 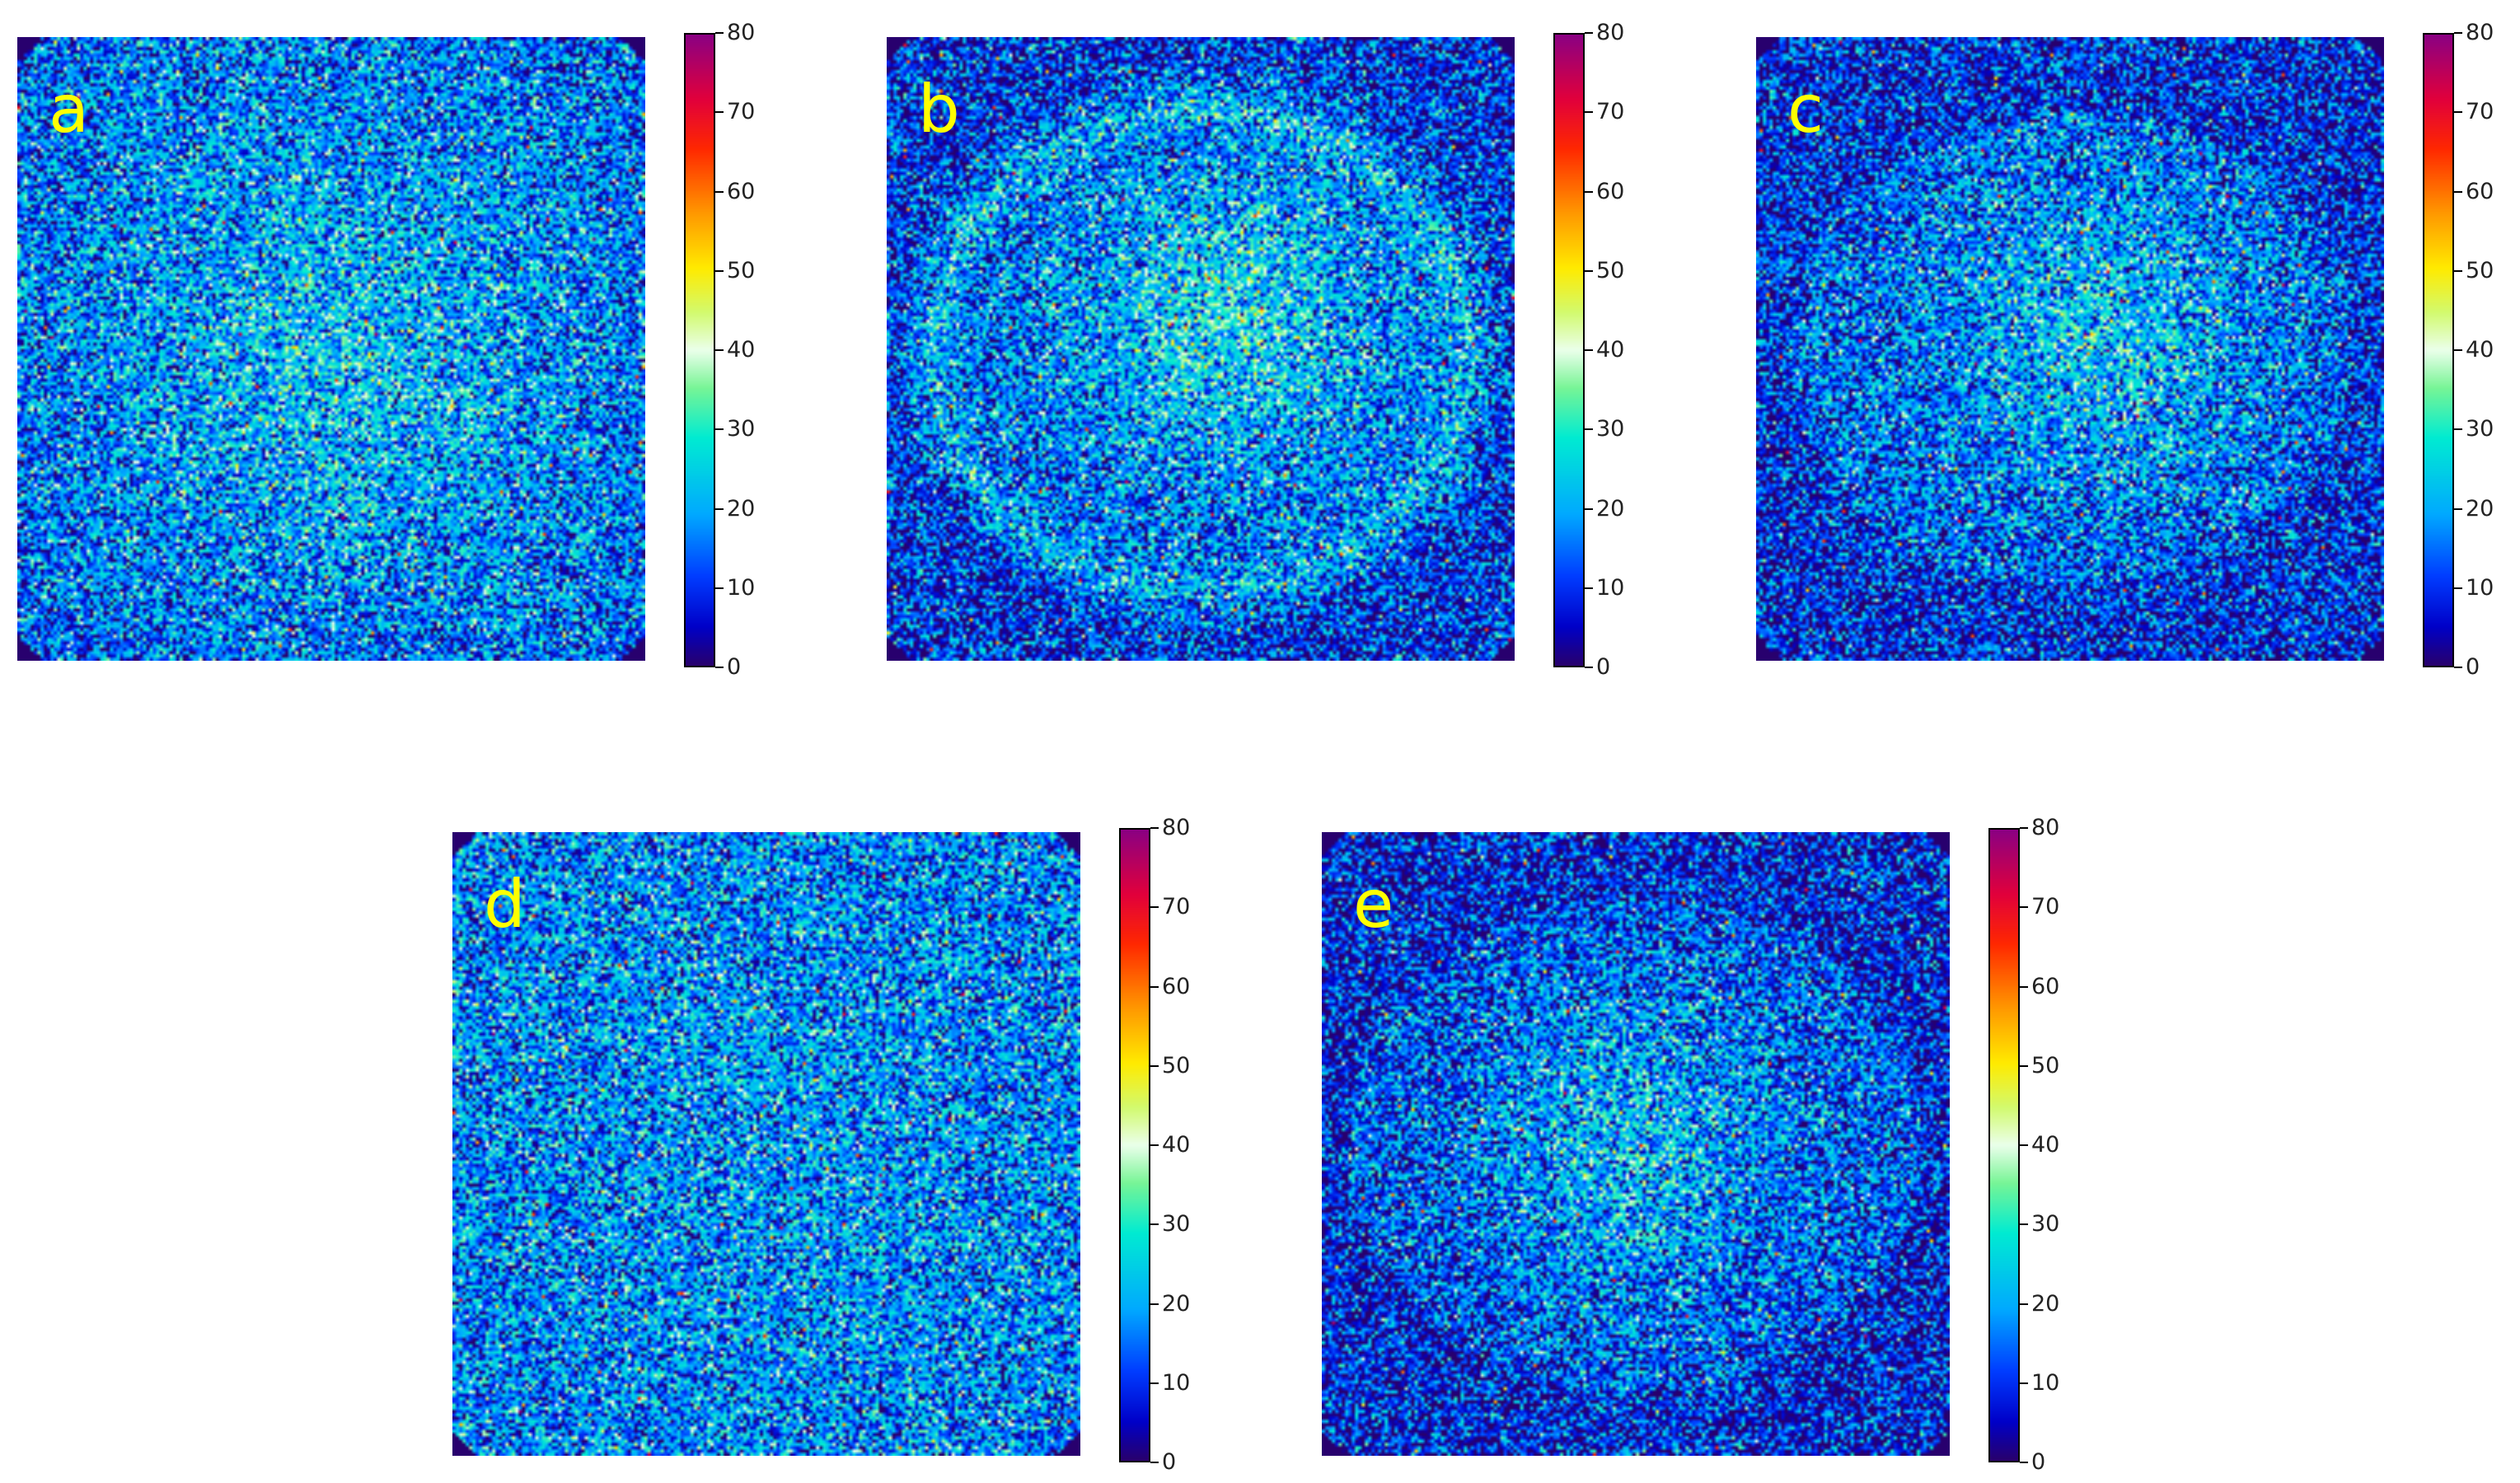 I want to click on heatmap-a, so click(x=331, y=349).